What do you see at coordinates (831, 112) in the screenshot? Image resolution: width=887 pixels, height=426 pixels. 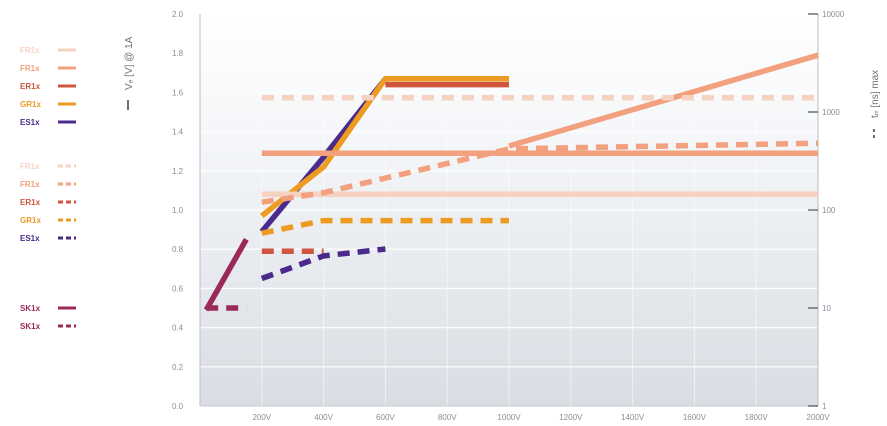 I see `y-right-tick-label: 1000` at bounding box center [831, 112].